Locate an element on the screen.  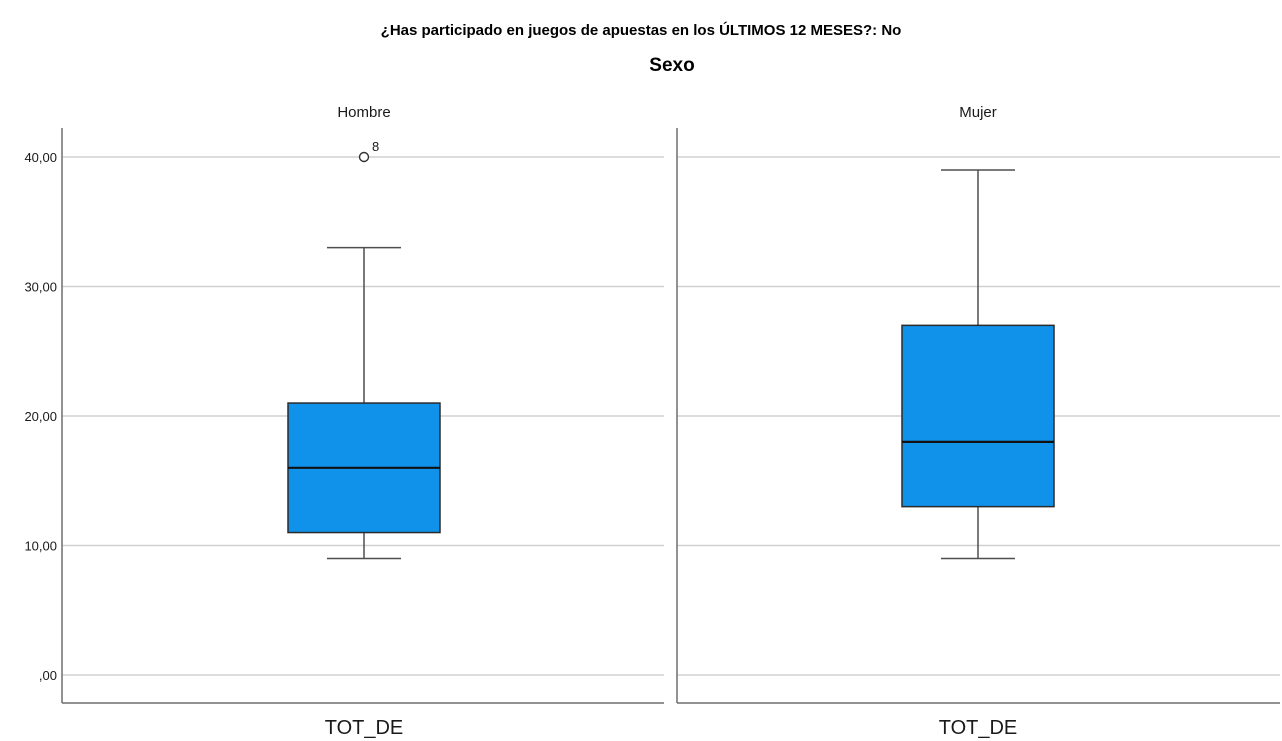
iqr-box is located at coordinates (978, 416).